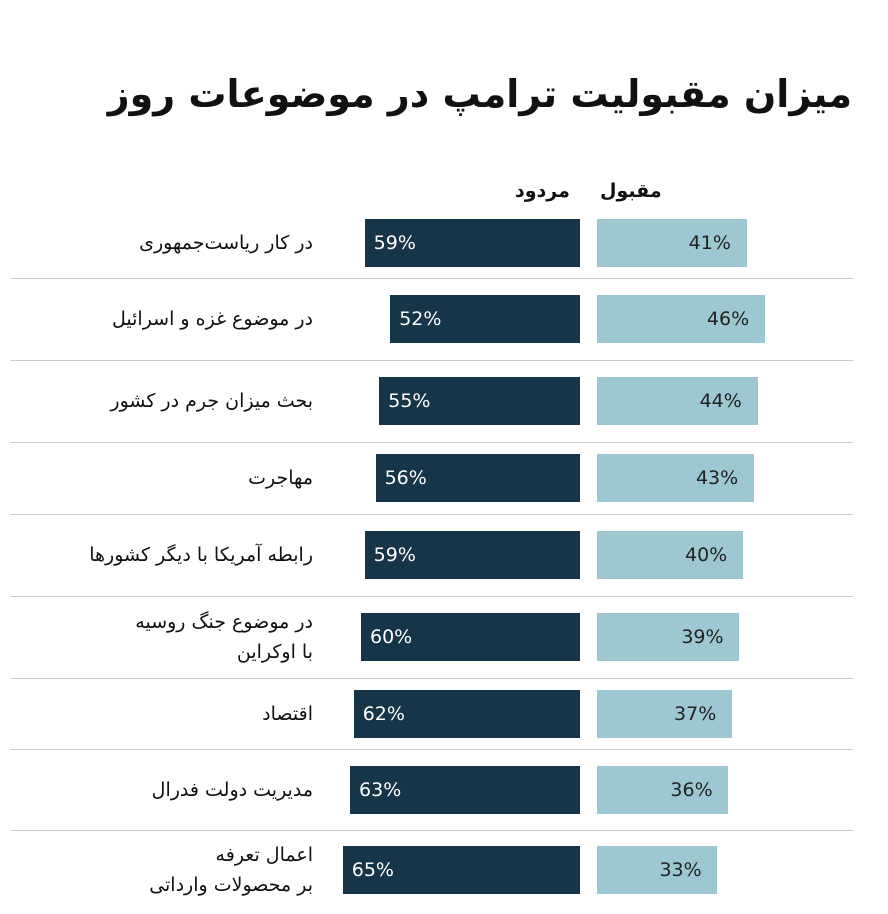 The width and height of the screenshot is (888, 914). What do you see at coordinates (212, 319) in the screenshot?
I see `category-label: در موضوع غزه و اسرائیل` at bounding box center [212, 319].